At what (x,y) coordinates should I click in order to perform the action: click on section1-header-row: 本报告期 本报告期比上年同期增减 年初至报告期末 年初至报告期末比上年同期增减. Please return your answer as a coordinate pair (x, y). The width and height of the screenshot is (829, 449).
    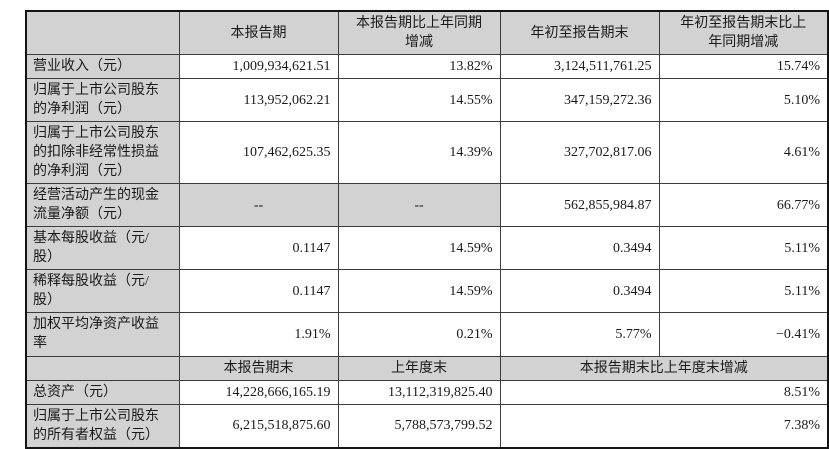
    Looking at the image, I should click on (427, 33).